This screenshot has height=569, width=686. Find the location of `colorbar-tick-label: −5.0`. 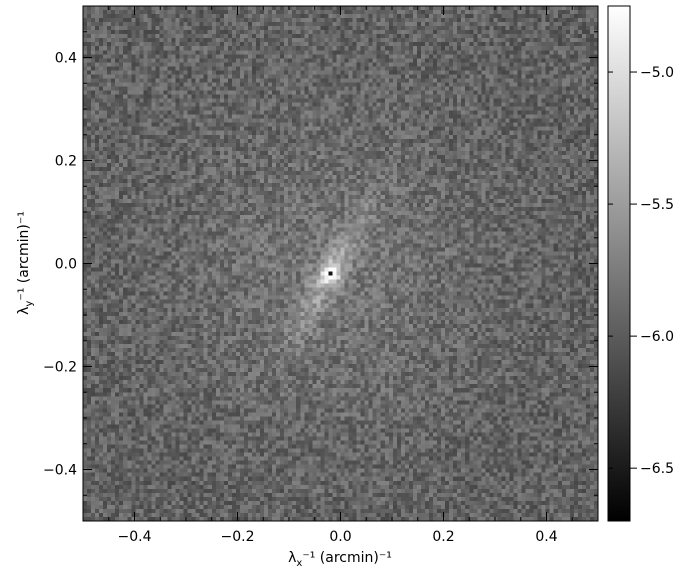

colorbar-tick-label: −5.0 is located at coordinates (657, 73).